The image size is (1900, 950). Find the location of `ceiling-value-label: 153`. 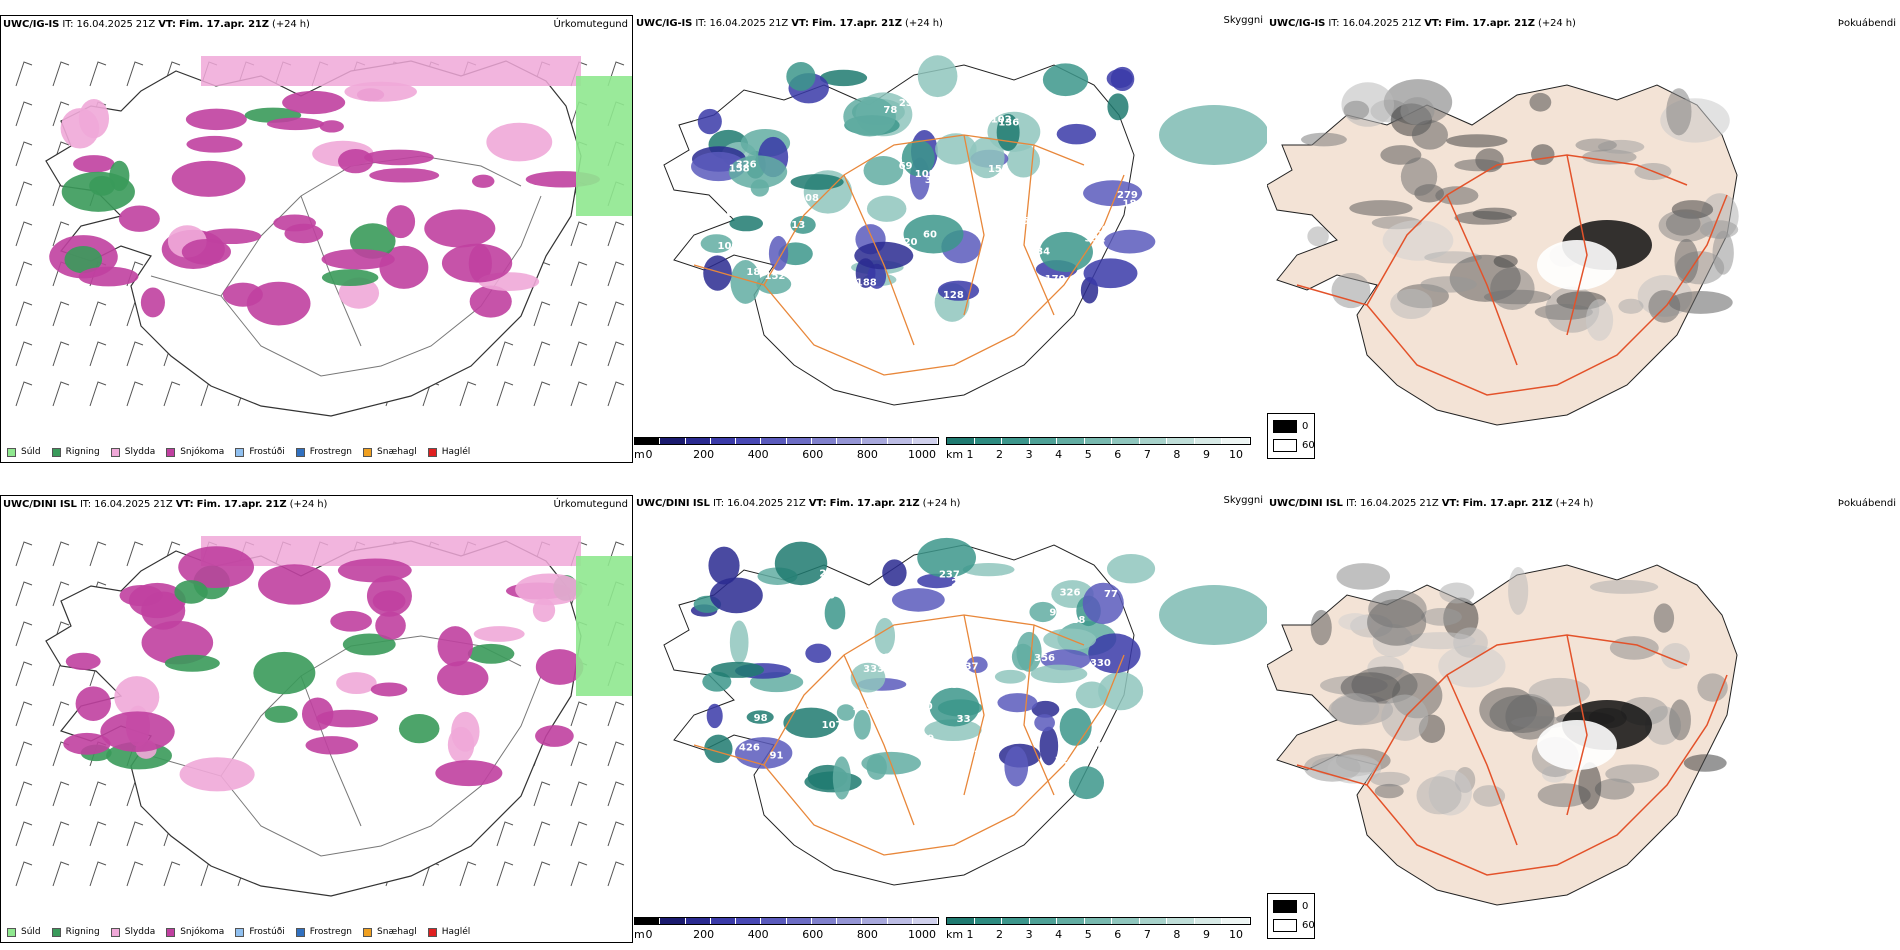

ceiling-value-label: 153 is located at coordinates (998, 169).